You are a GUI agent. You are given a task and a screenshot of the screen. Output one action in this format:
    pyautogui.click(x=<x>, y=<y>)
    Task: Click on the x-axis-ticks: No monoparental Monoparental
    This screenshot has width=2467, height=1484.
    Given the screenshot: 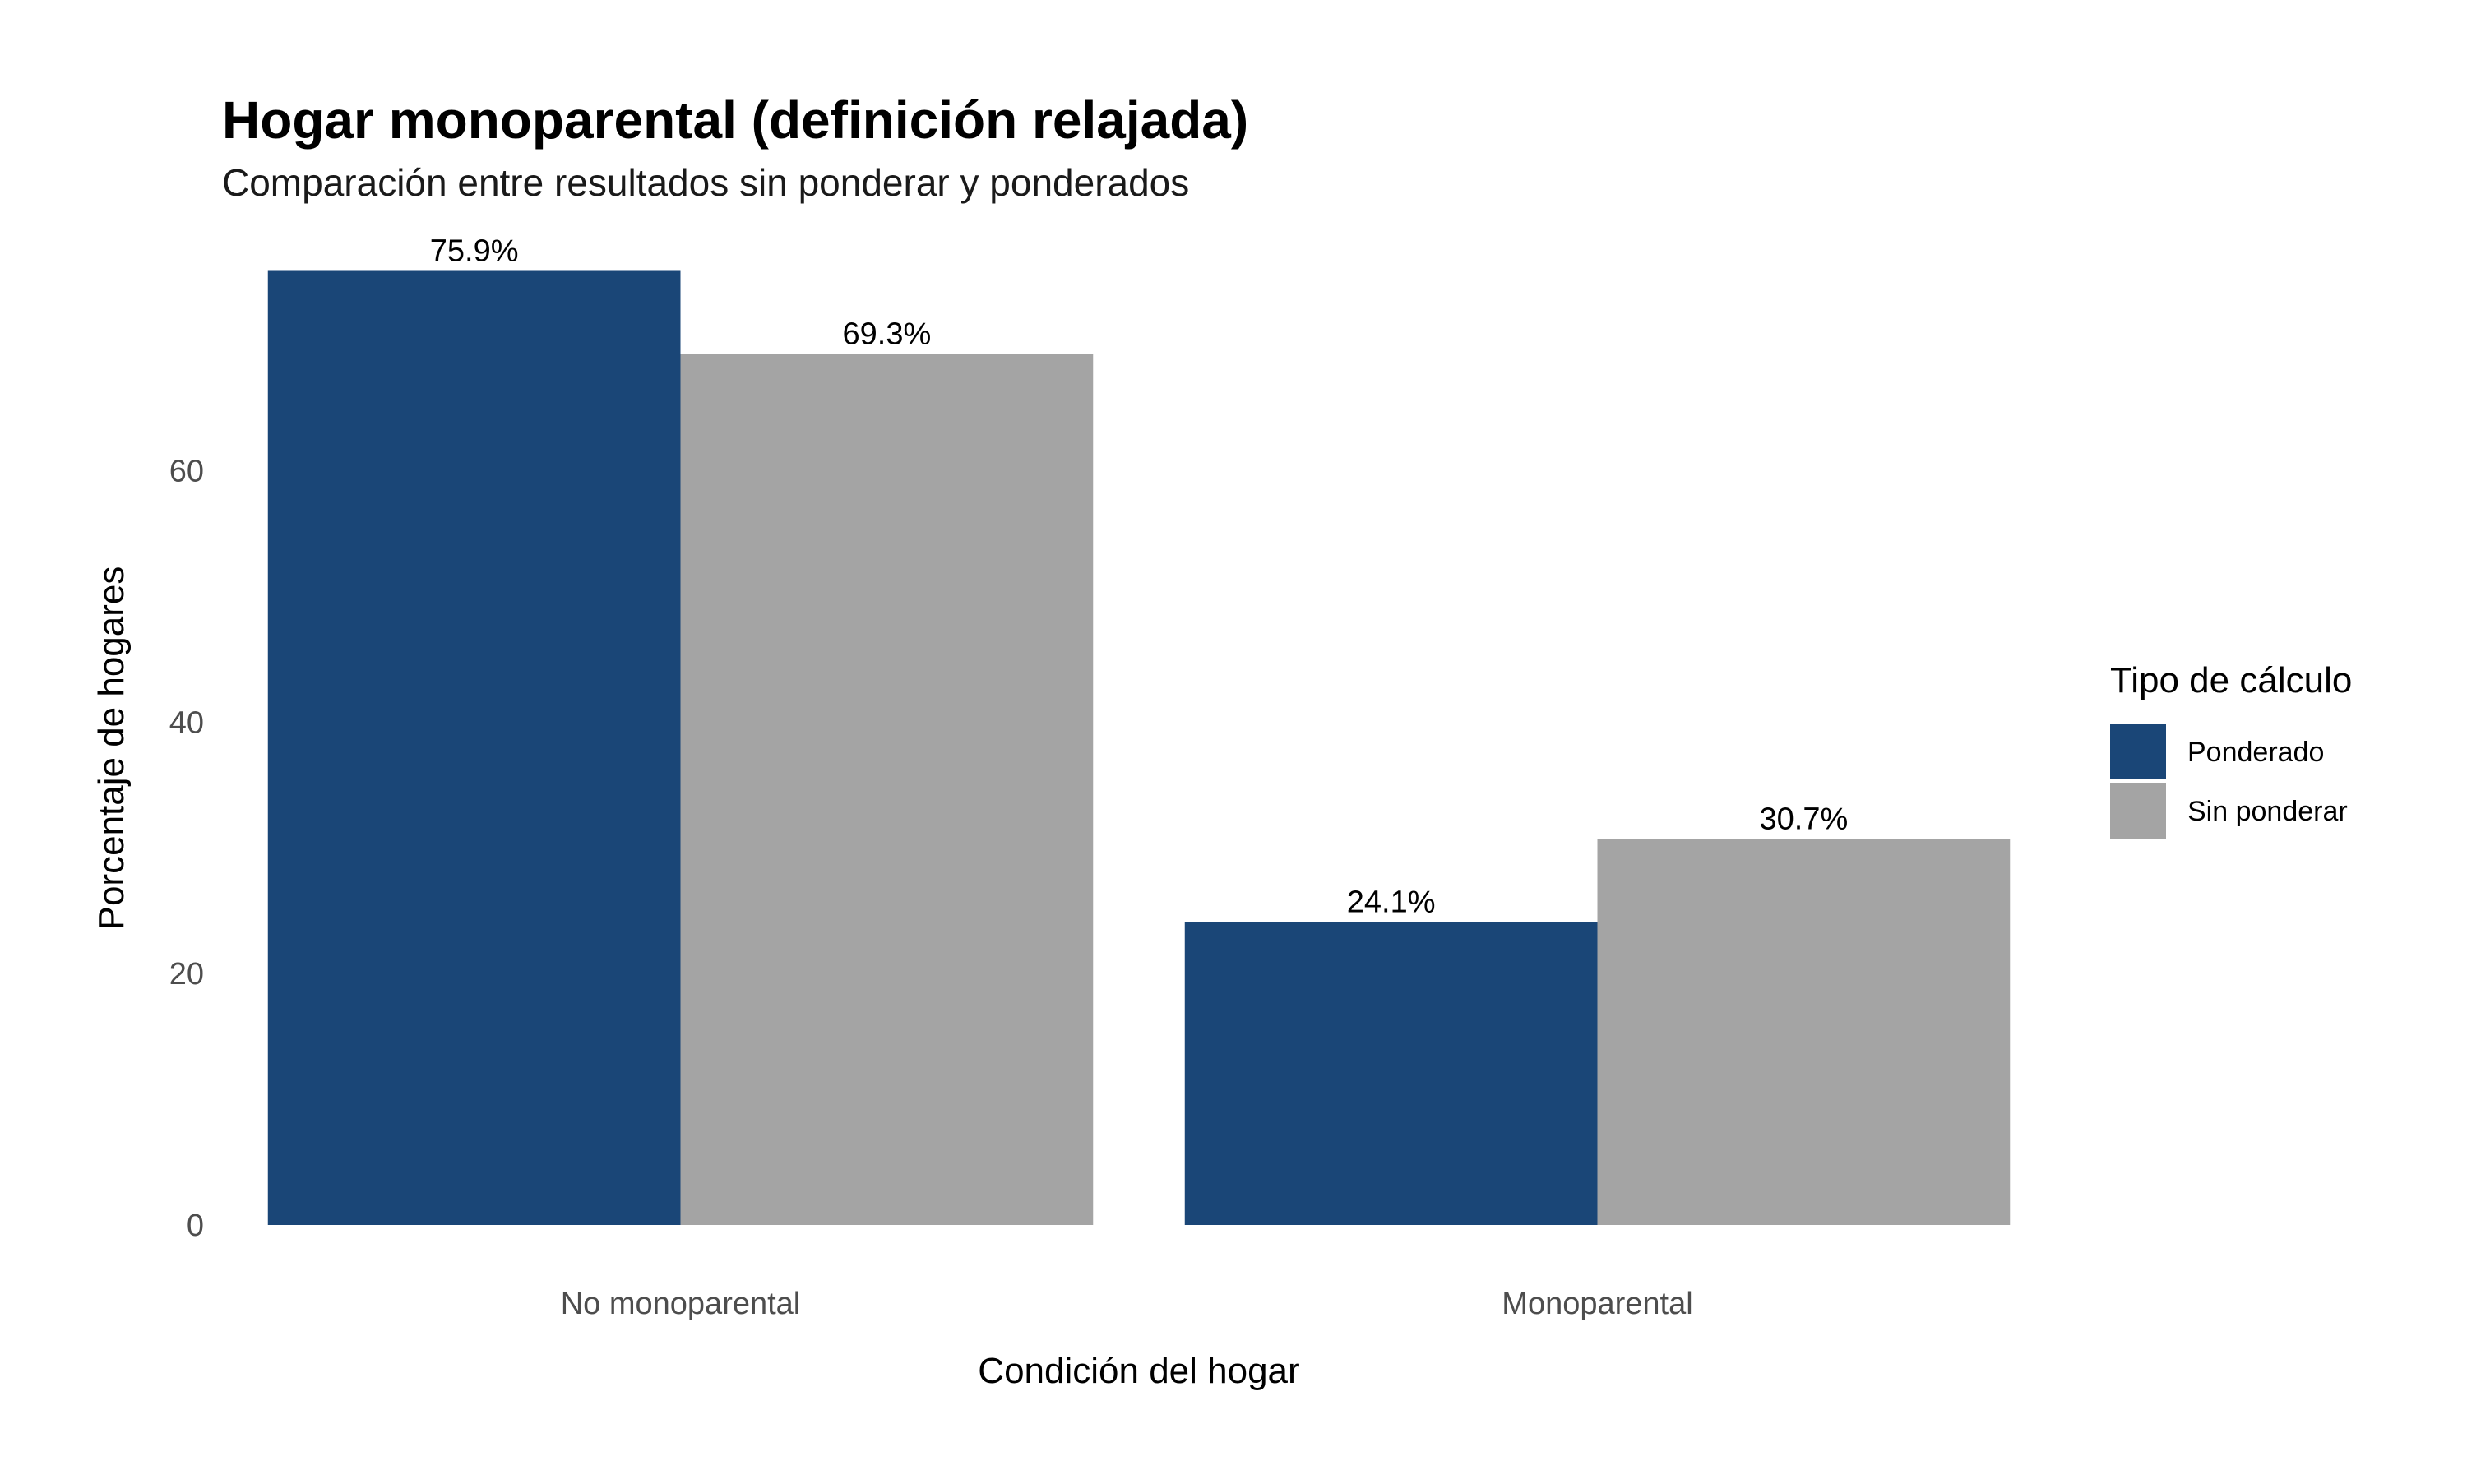 What is the action you would take?
    pyautogui.click(x=1127, y=1304)
    